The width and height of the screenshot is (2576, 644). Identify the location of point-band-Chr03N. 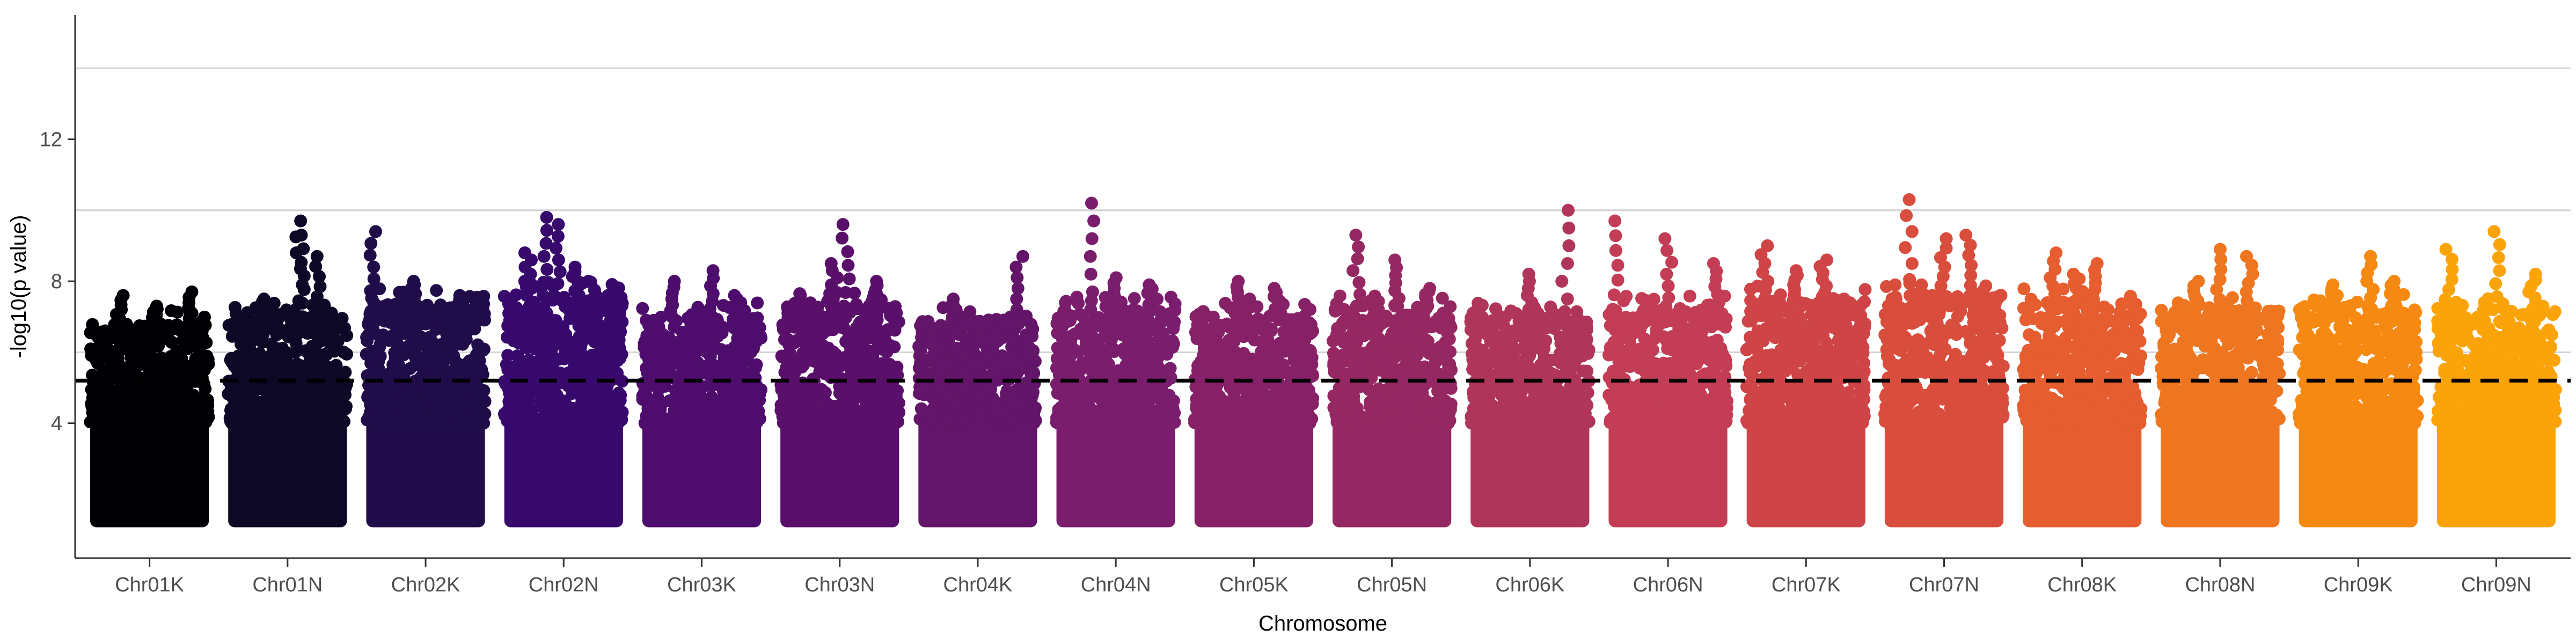
(839, 470).